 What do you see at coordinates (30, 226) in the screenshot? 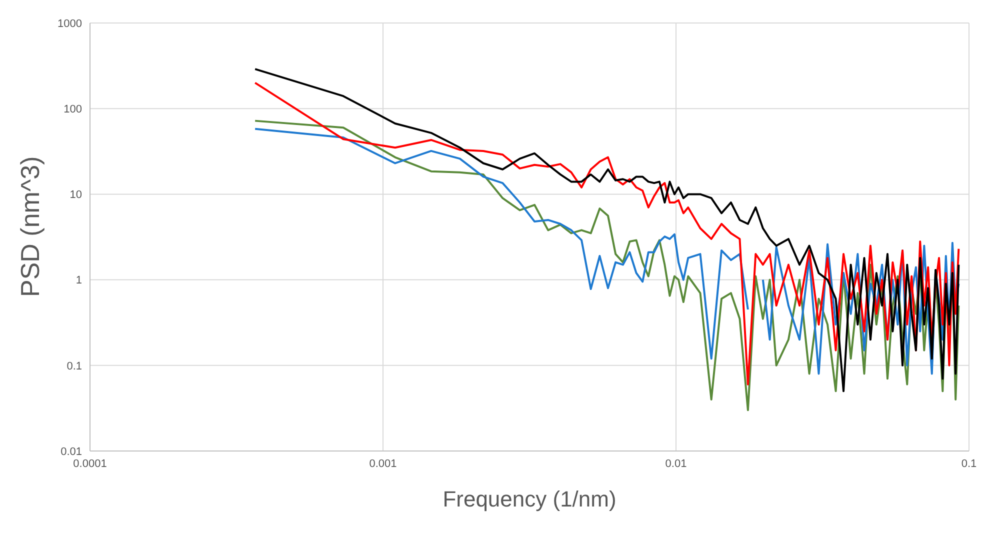
I see `y-axis-title: PSD (nm^3)` at bounding box center [30, 226].